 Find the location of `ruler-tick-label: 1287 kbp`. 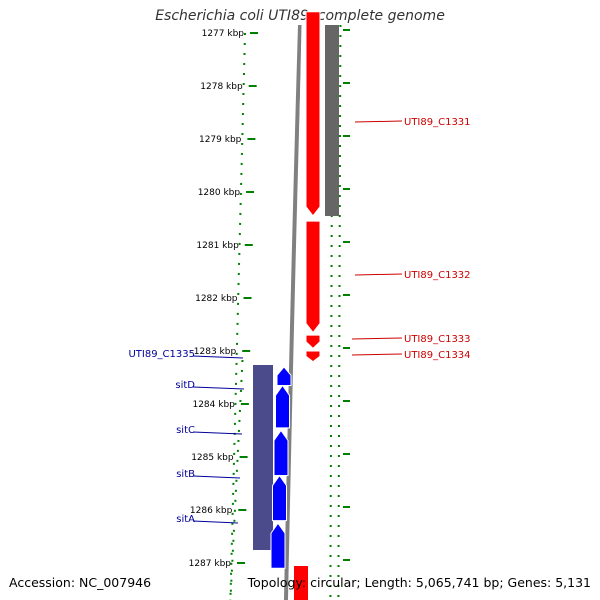

ruler-tick-label: 1287 kbp is located at coordinates (210, 564).